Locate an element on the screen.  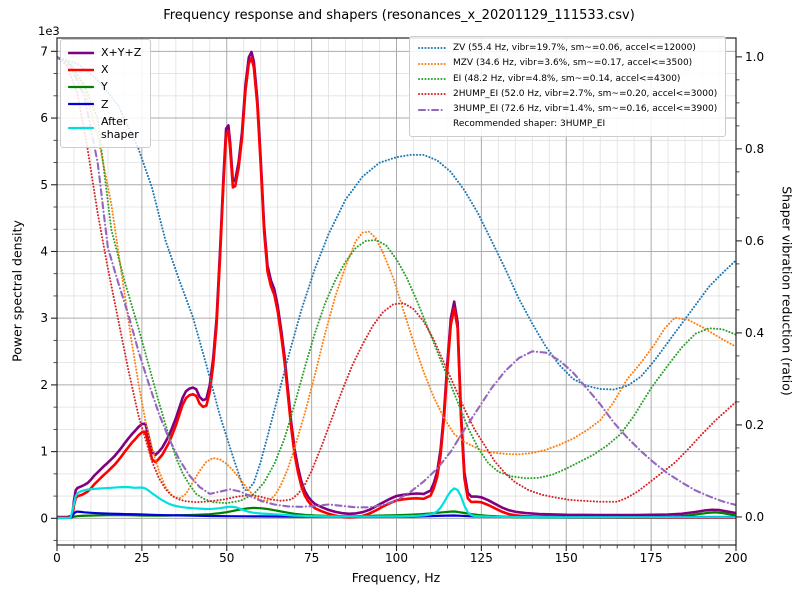
legend-item-x: X is located at coordinates (104, 69).